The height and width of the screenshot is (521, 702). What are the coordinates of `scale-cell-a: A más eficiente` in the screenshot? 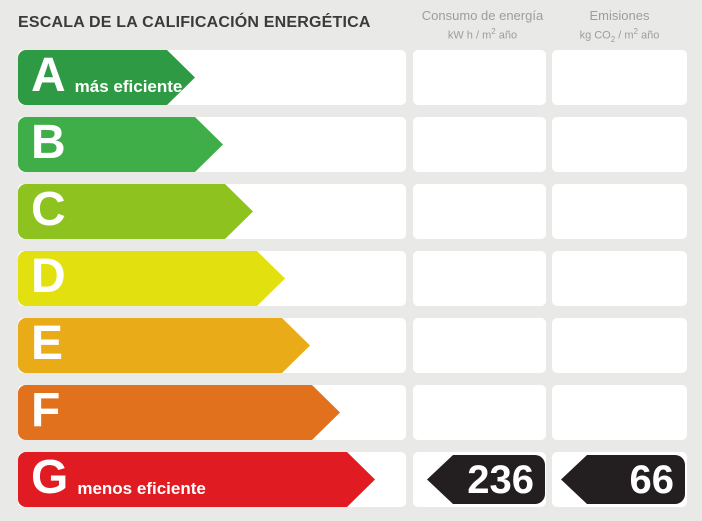 It's located at (212, 77).